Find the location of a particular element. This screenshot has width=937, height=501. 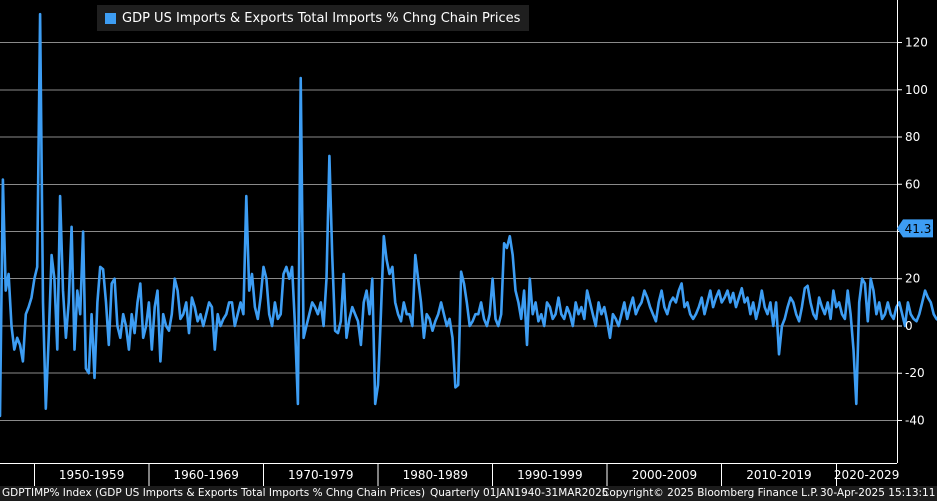

y-tick-label: 20 is located at coordinates (912, 279).